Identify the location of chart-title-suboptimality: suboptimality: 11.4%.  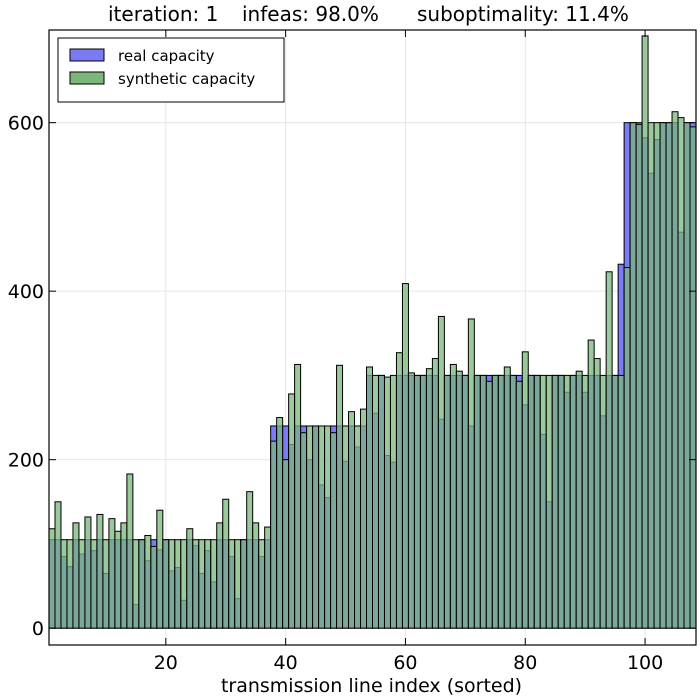
(523, 14).